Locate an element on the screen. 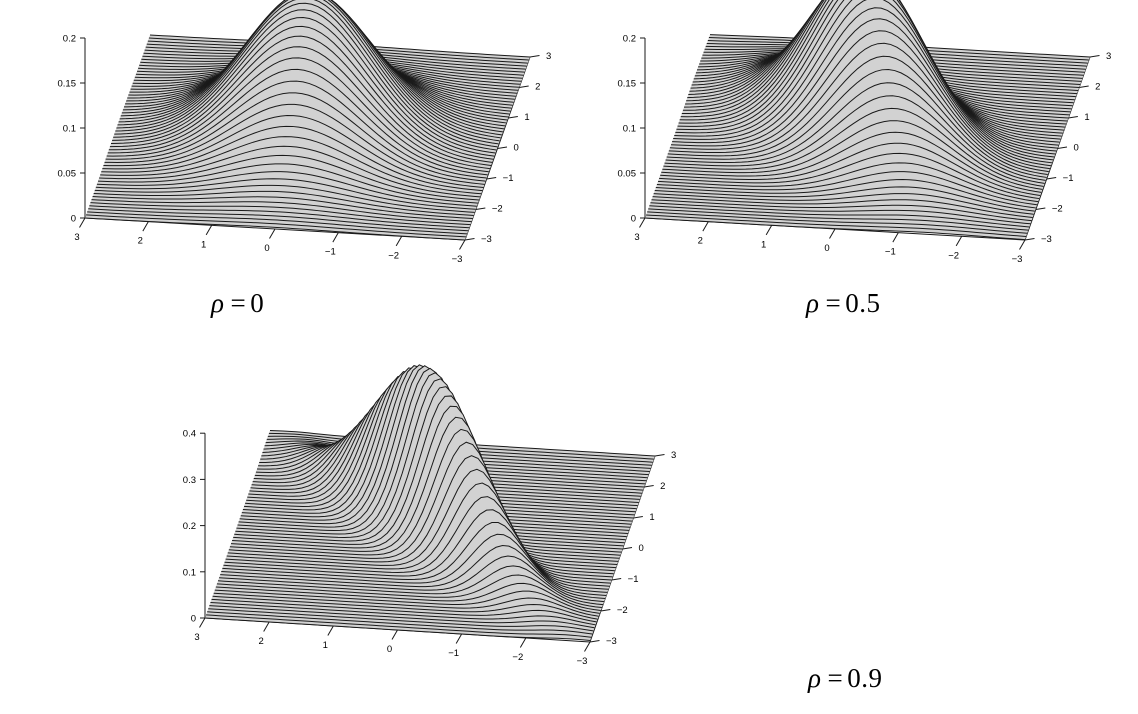  y-axis-tick-label: 2 is located at coordinates (1097, 87).